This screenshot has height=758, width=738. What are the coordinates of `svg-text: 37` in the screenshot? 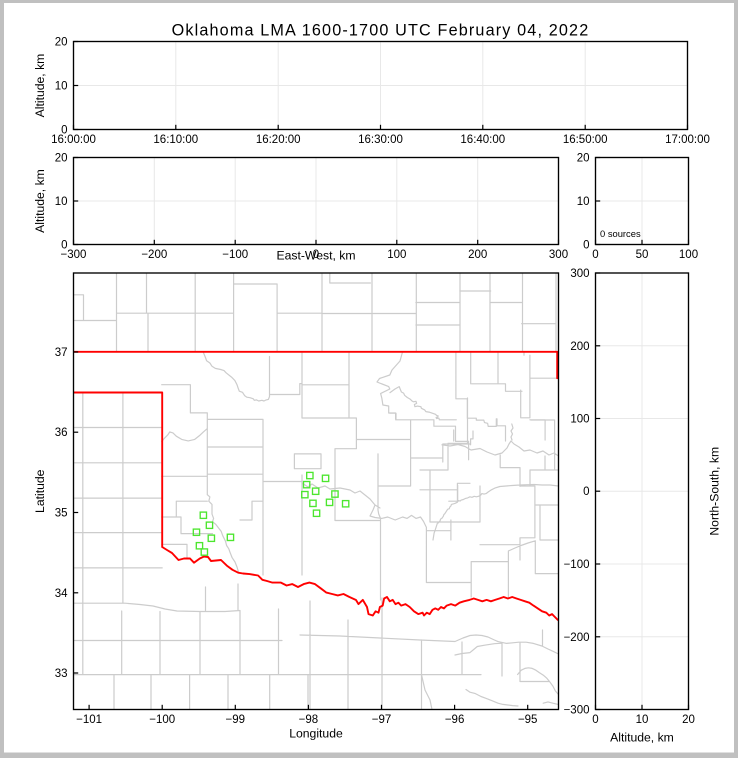 It's located at (61, 353).